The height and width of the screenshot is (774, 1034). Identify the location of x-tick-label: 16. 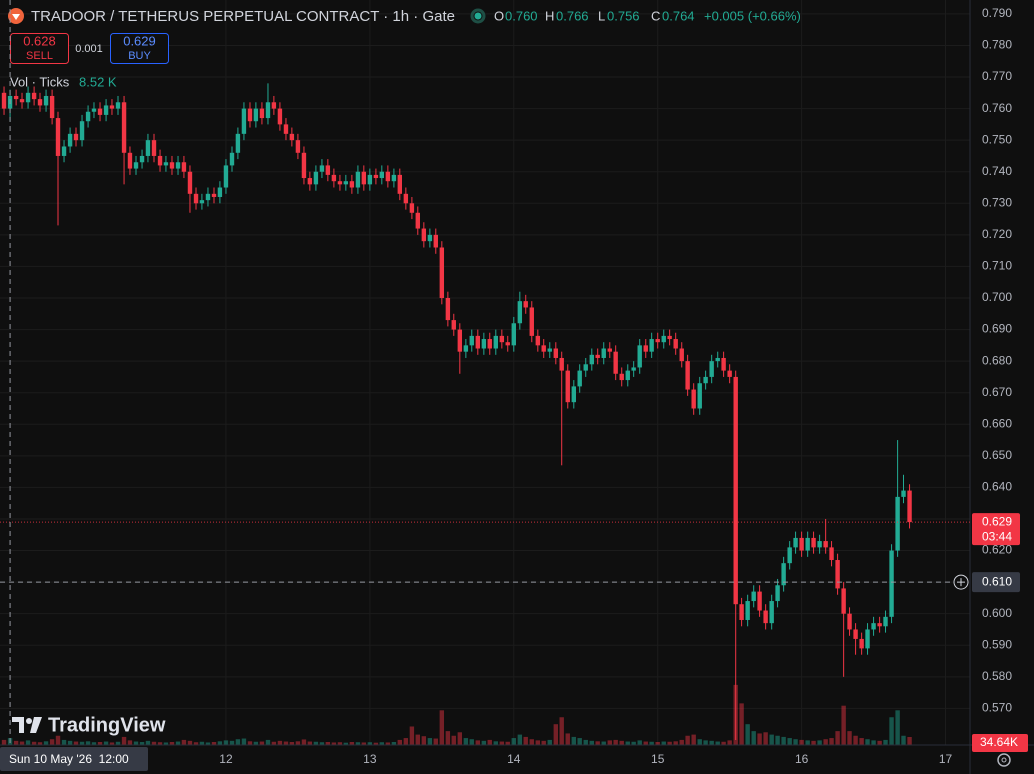
(802, 759).